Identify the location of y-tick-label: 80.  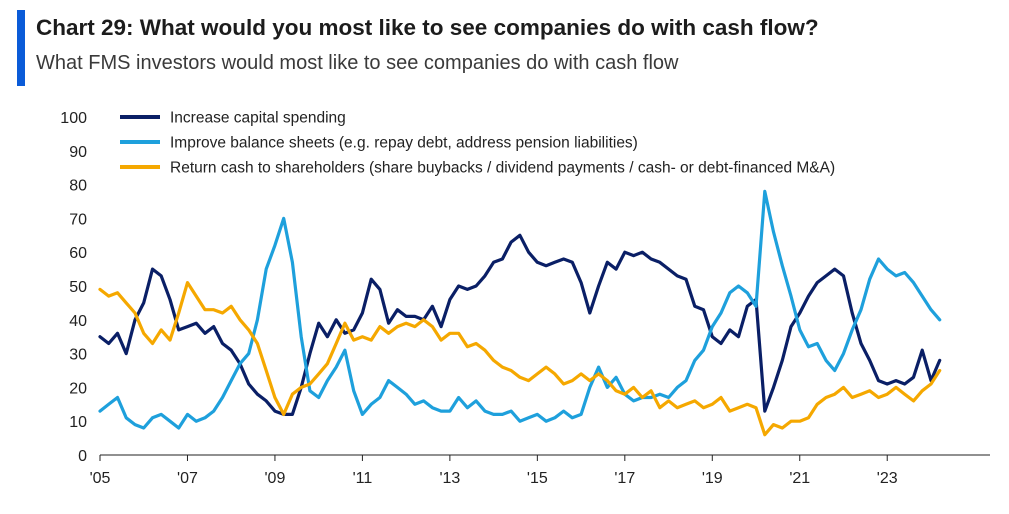
(78, 186).